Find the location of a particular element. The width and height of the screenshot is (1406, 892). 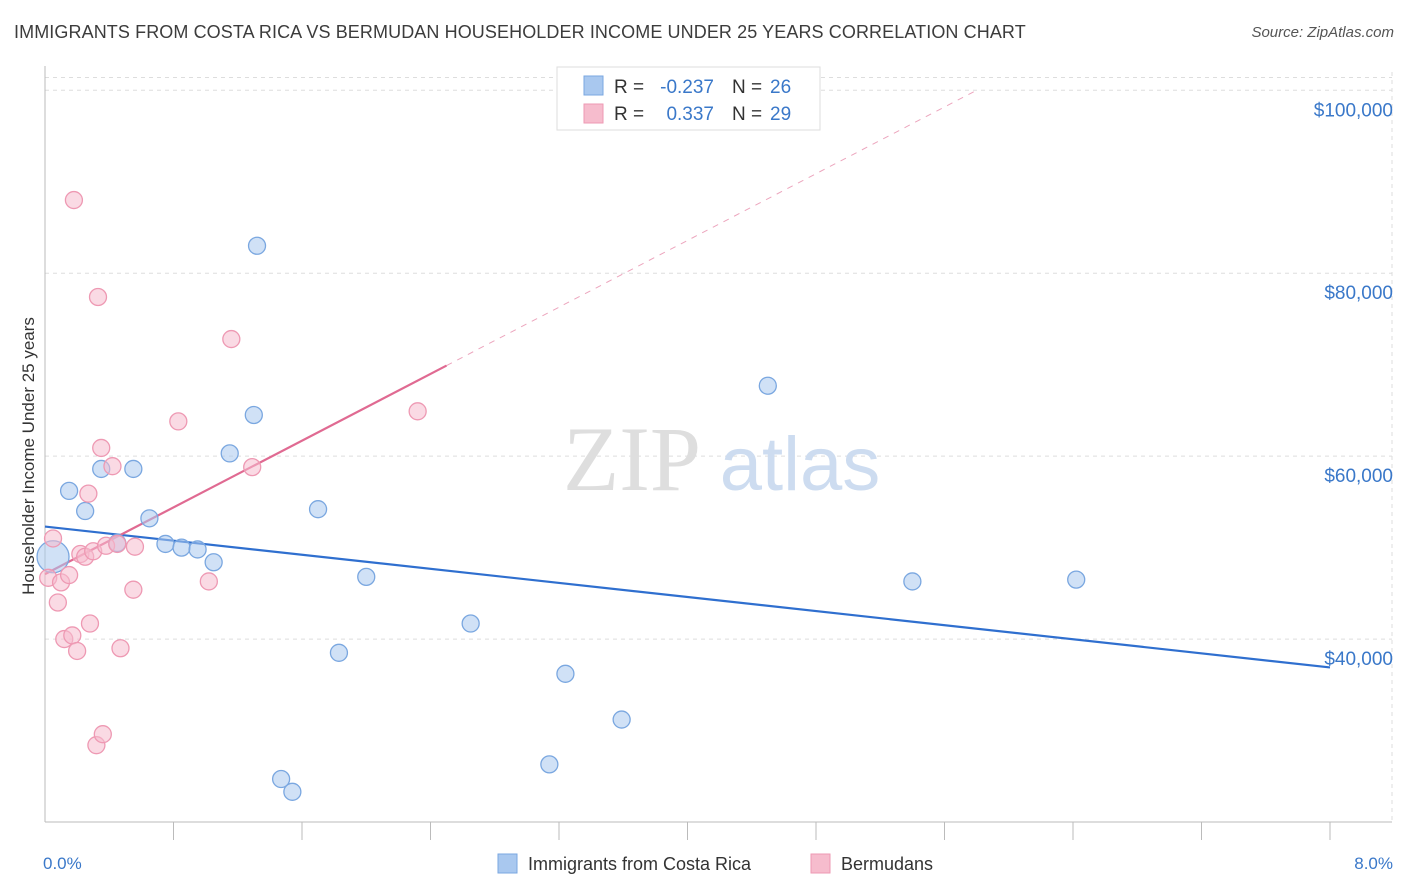

legend-n-value: 26 is located at coordinates (780, 87).